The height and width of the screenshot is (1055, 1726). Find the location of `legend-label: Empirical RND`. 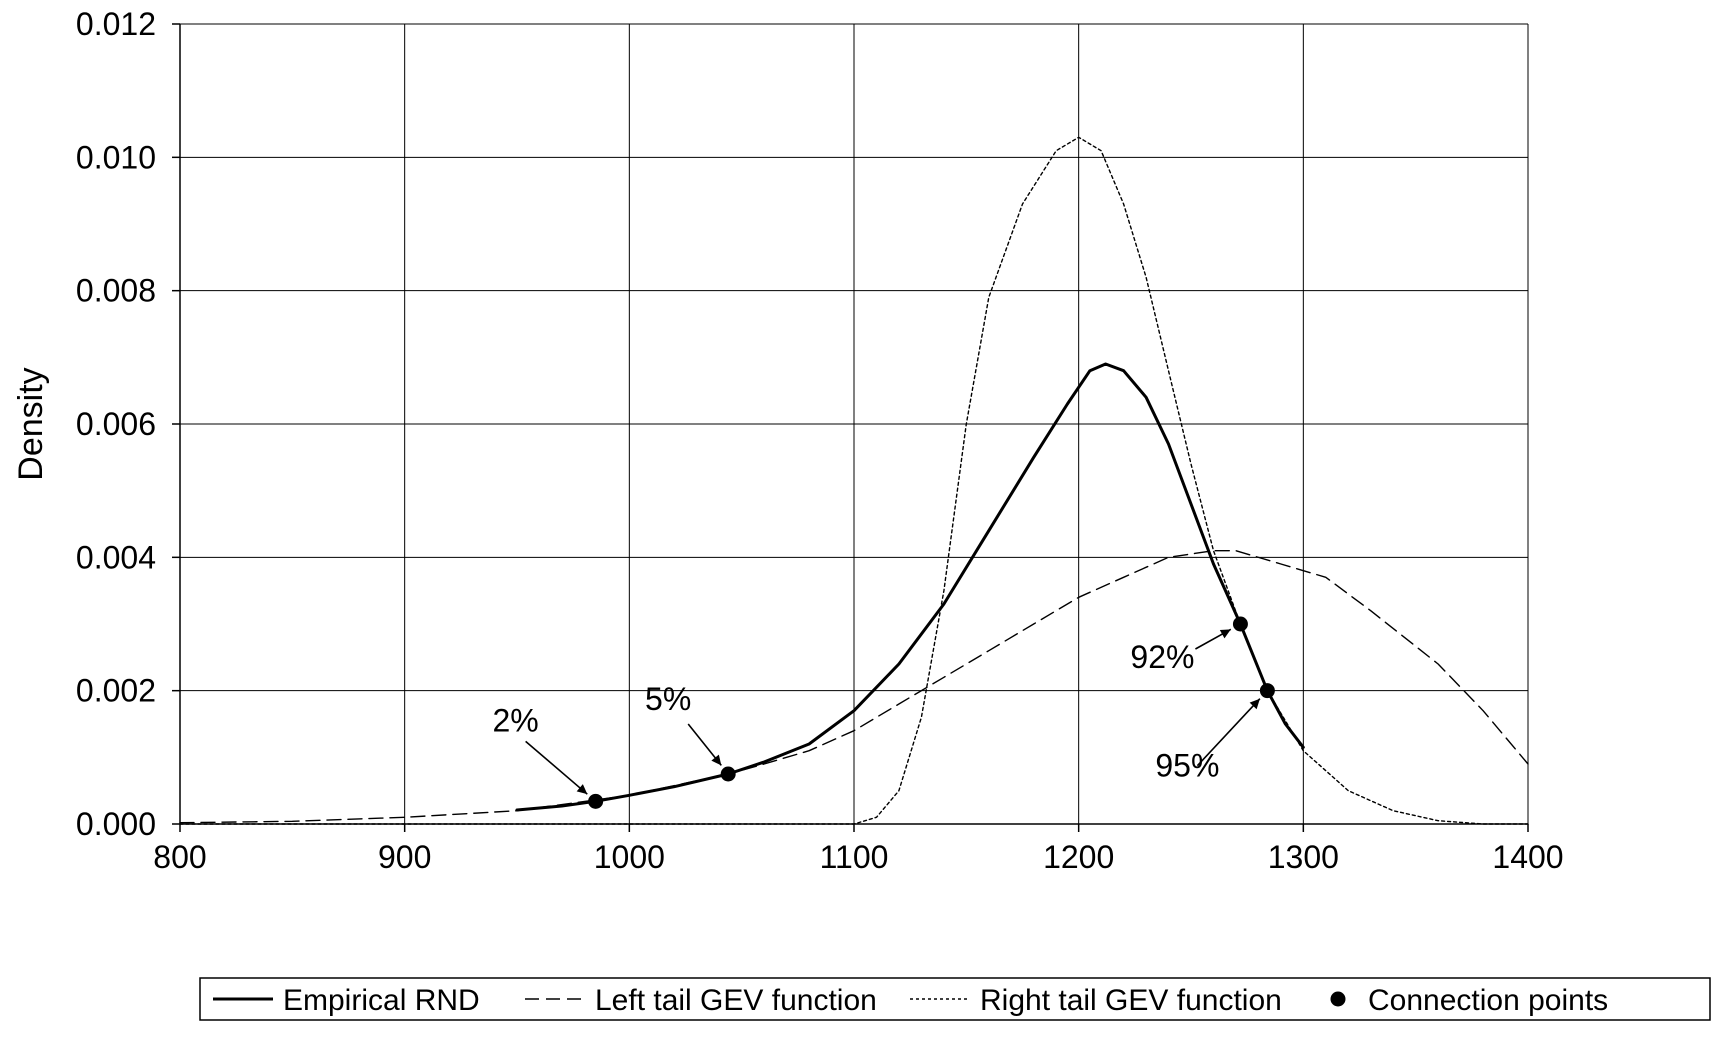

legend-label: Empirical RND is located at coordinates (381, 1000).